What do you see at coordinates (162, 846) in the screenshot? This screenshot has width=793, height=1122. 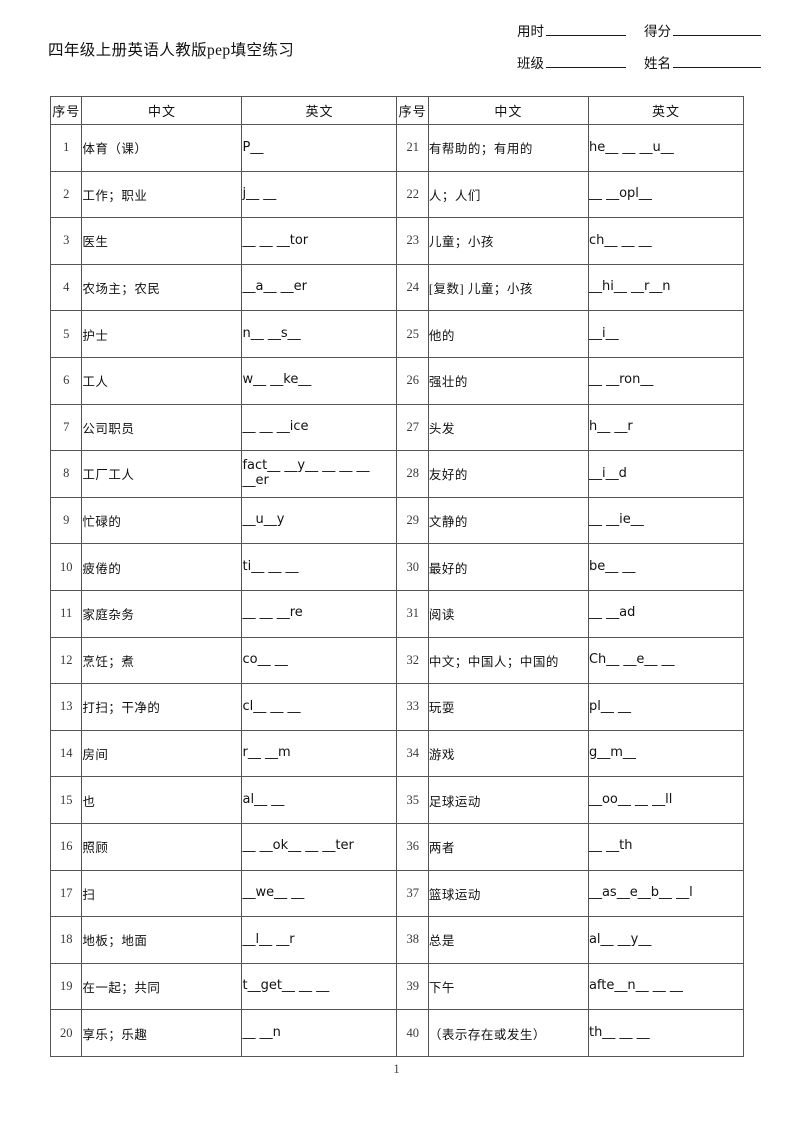 I see `chinese-term: 照顾` at bounding box center [162, 846].